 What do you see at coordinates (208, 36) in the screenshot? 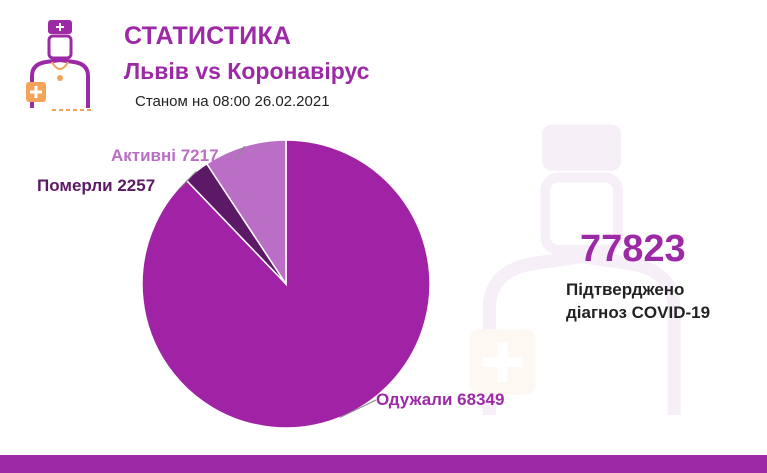
I see `page-title: СТАТИСТИКА` at bounding box center [208, 36].